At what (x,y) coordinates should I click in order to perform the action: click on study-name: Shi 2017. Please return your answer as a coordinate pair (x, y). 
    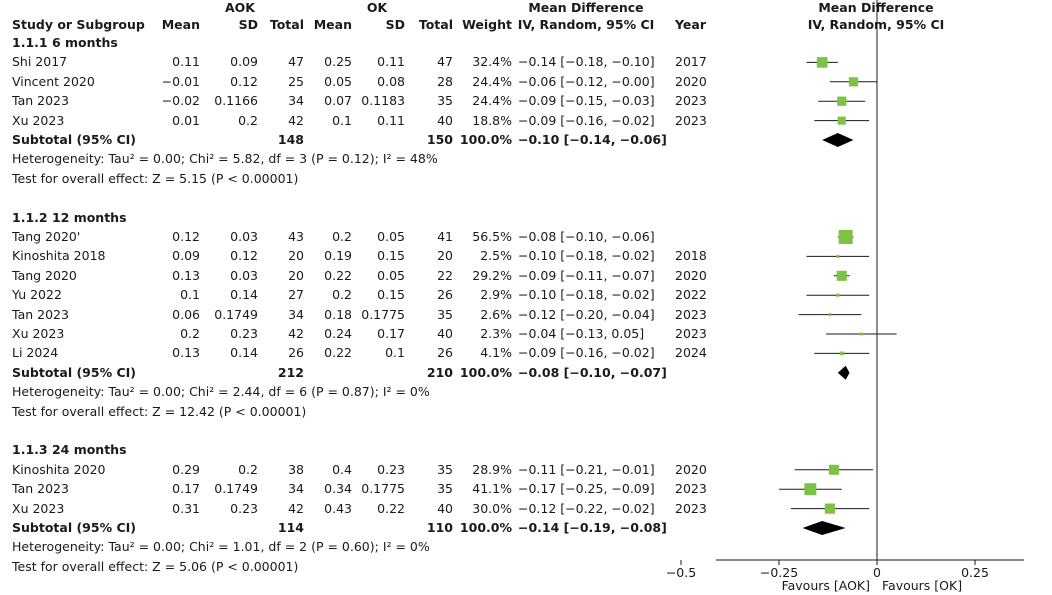
    Looking at the image, I should click on (40, 62).